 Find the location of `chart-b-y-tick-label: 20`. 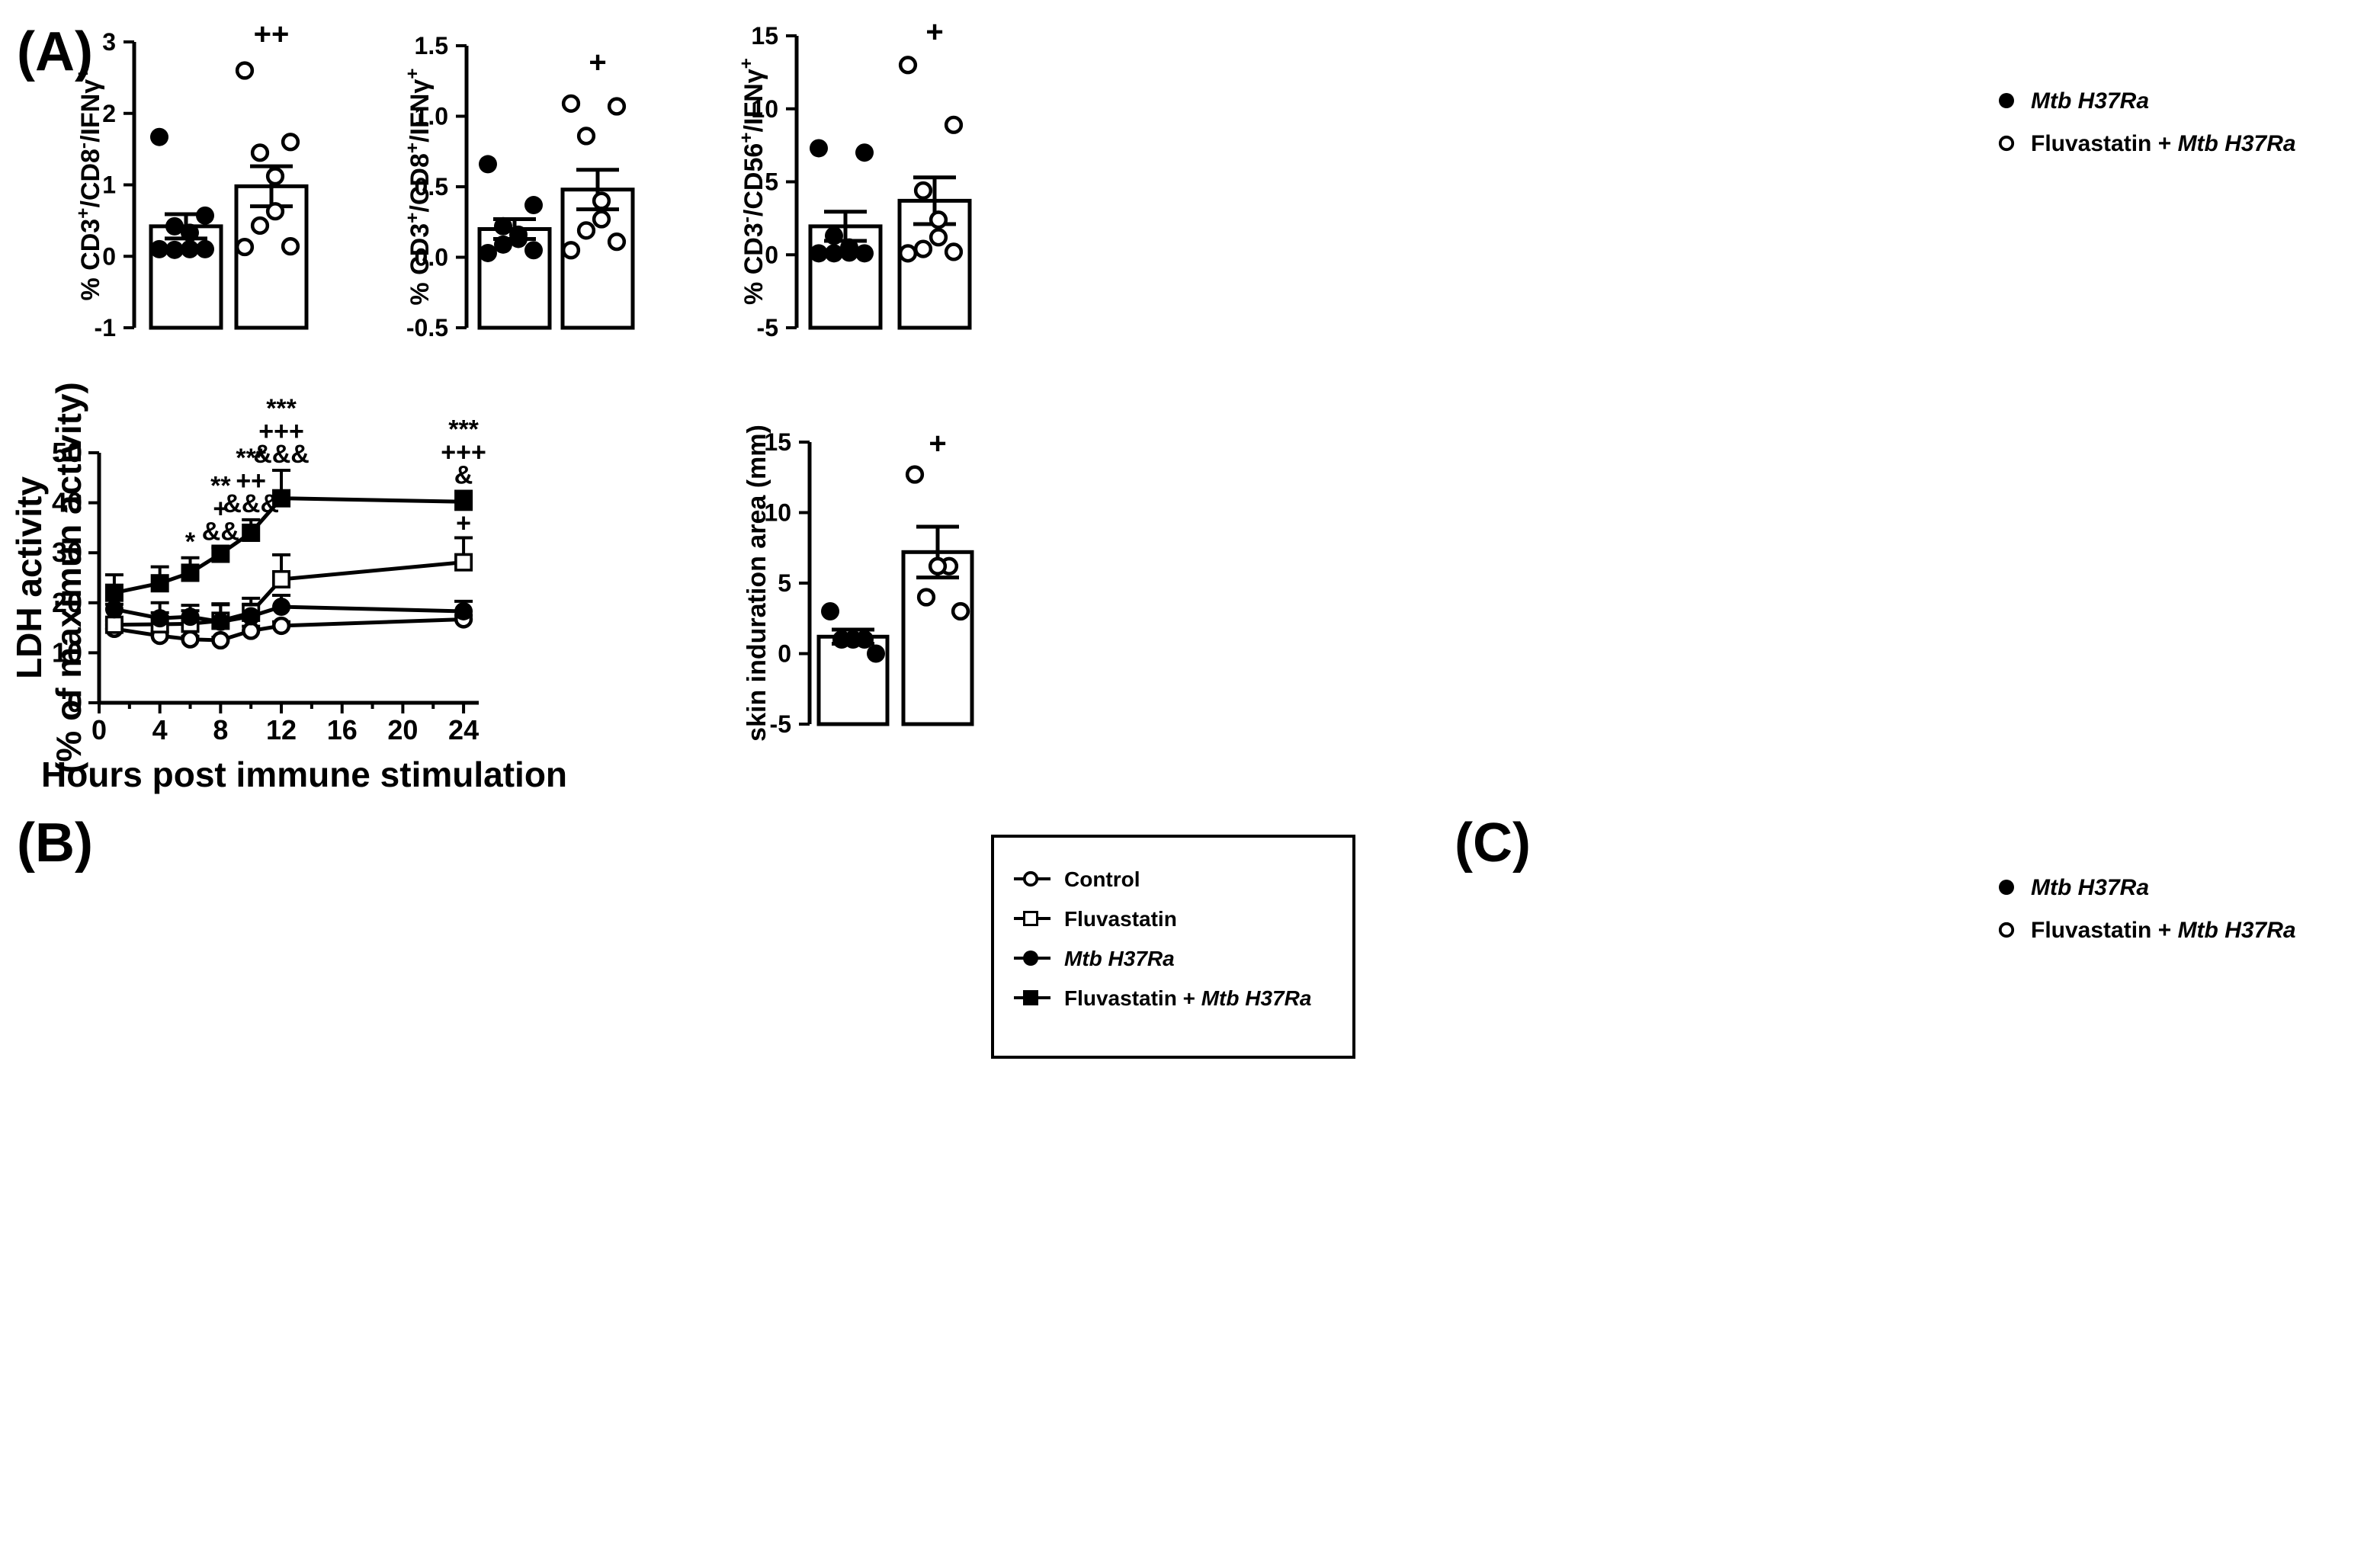

chart-b-y-tick-label: 20 is located at coordinates (67, 602).